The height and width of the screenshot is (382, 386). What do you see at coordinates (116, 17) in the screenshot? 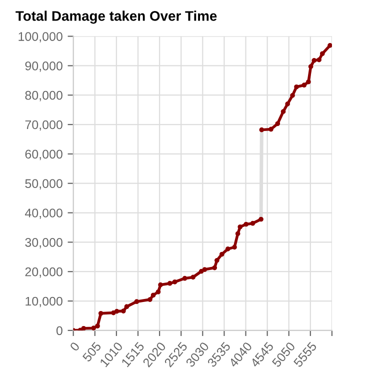
I see `chart-title: Total Damage taken Over Time` at bounding box center [116, 17].